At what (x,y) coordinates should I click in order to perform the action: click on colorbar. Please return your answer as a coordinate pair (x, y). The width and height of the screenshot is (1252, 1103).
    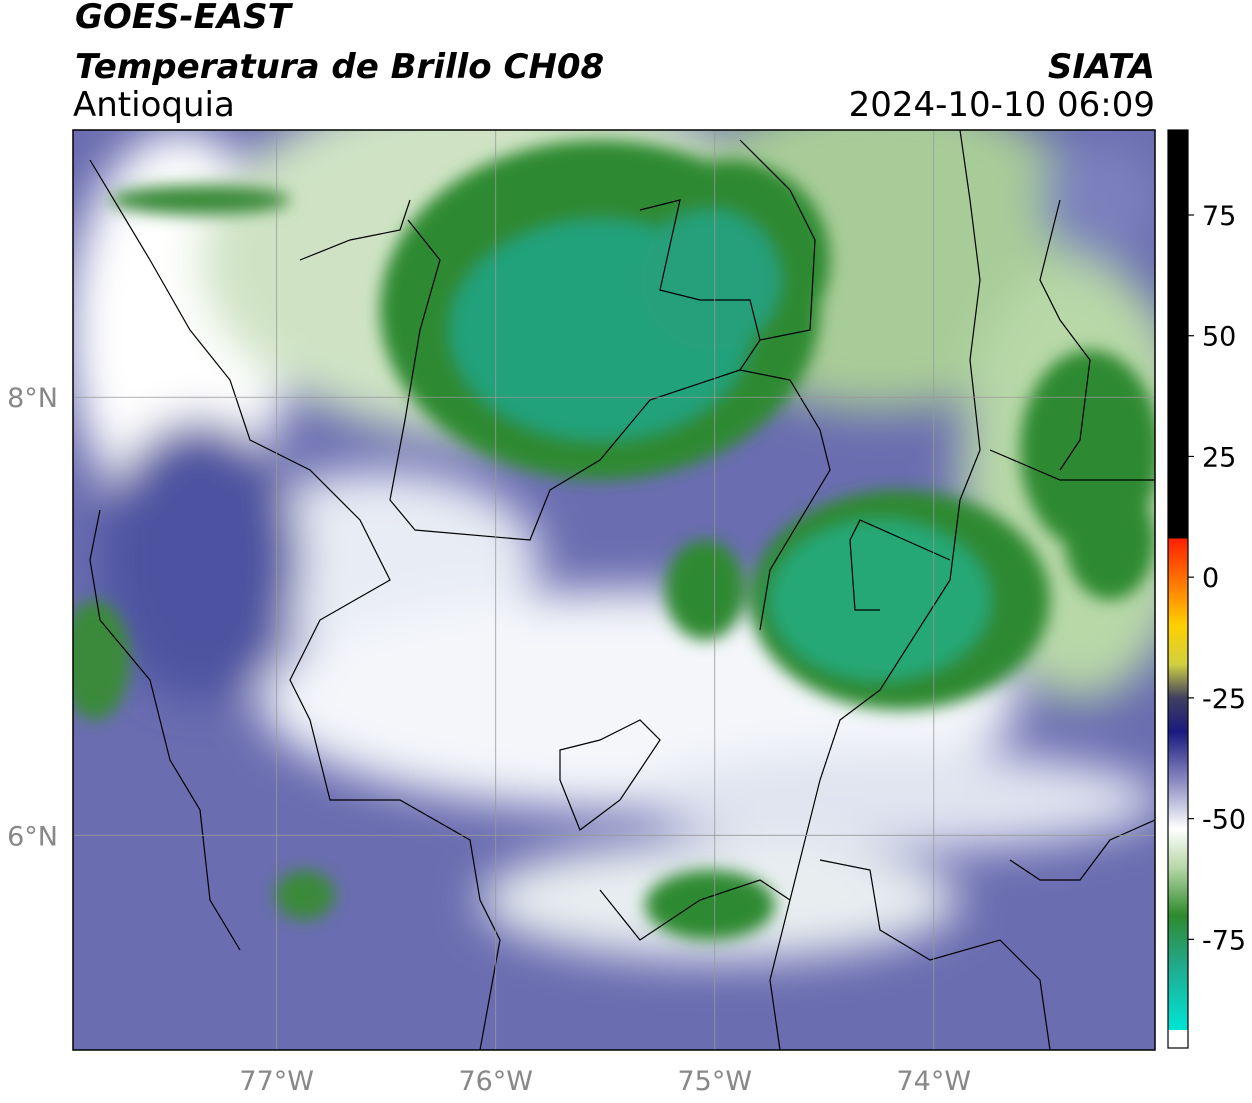
    Looking at the image, I should click on (1178, 589).